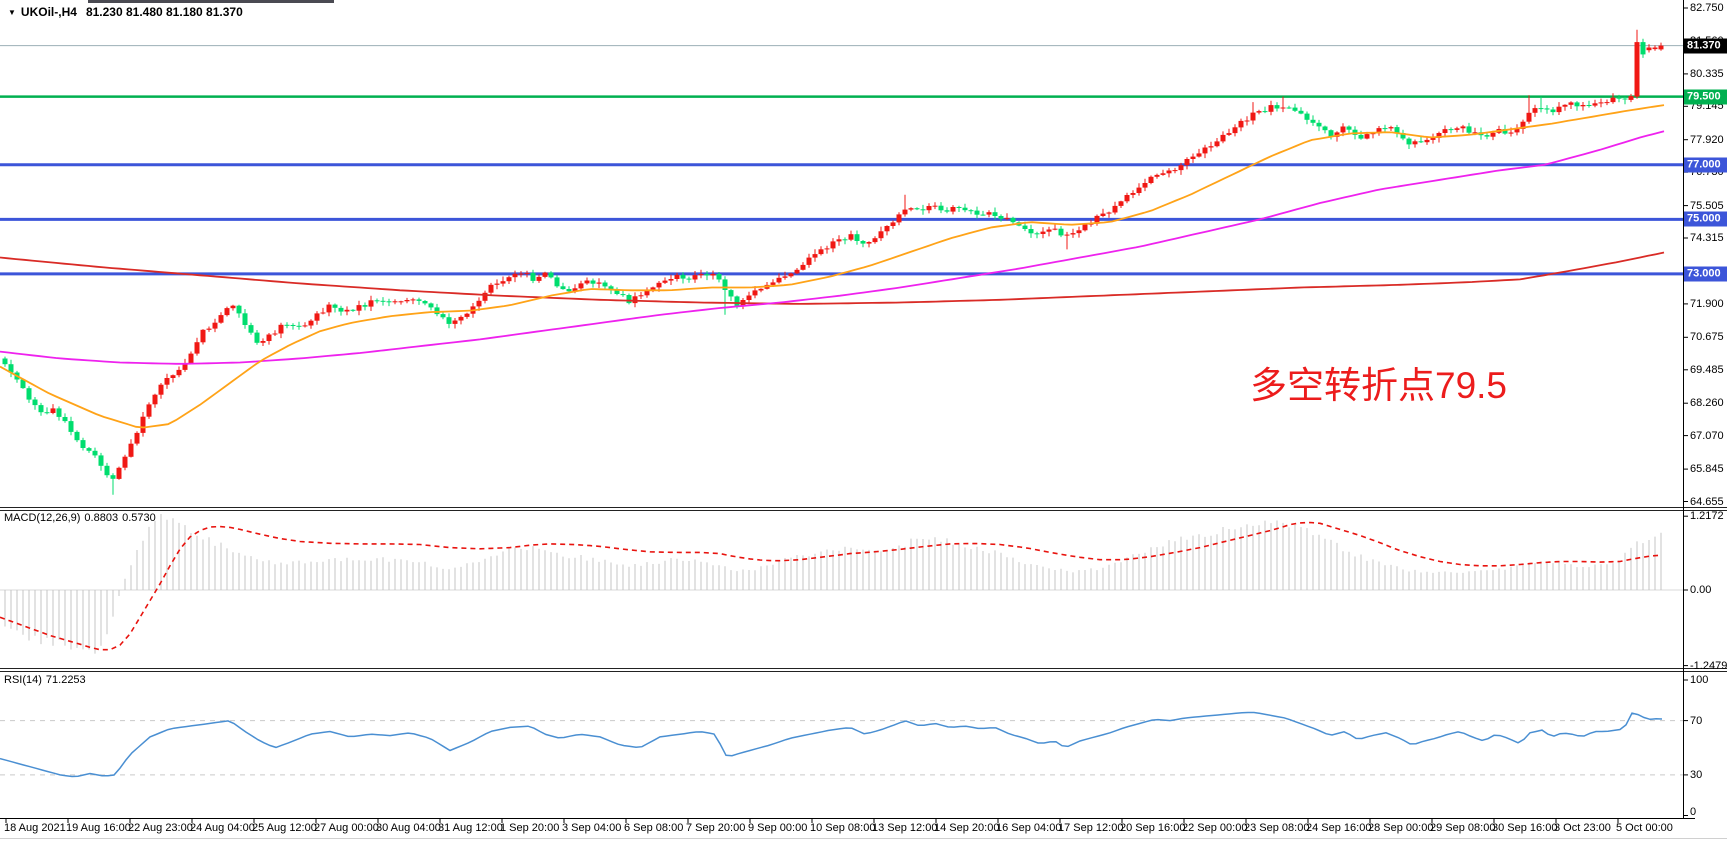  Describe the element at coordinates (1707, 139) in the screenshot. I see `price-tick-label: 77.920` at that location.